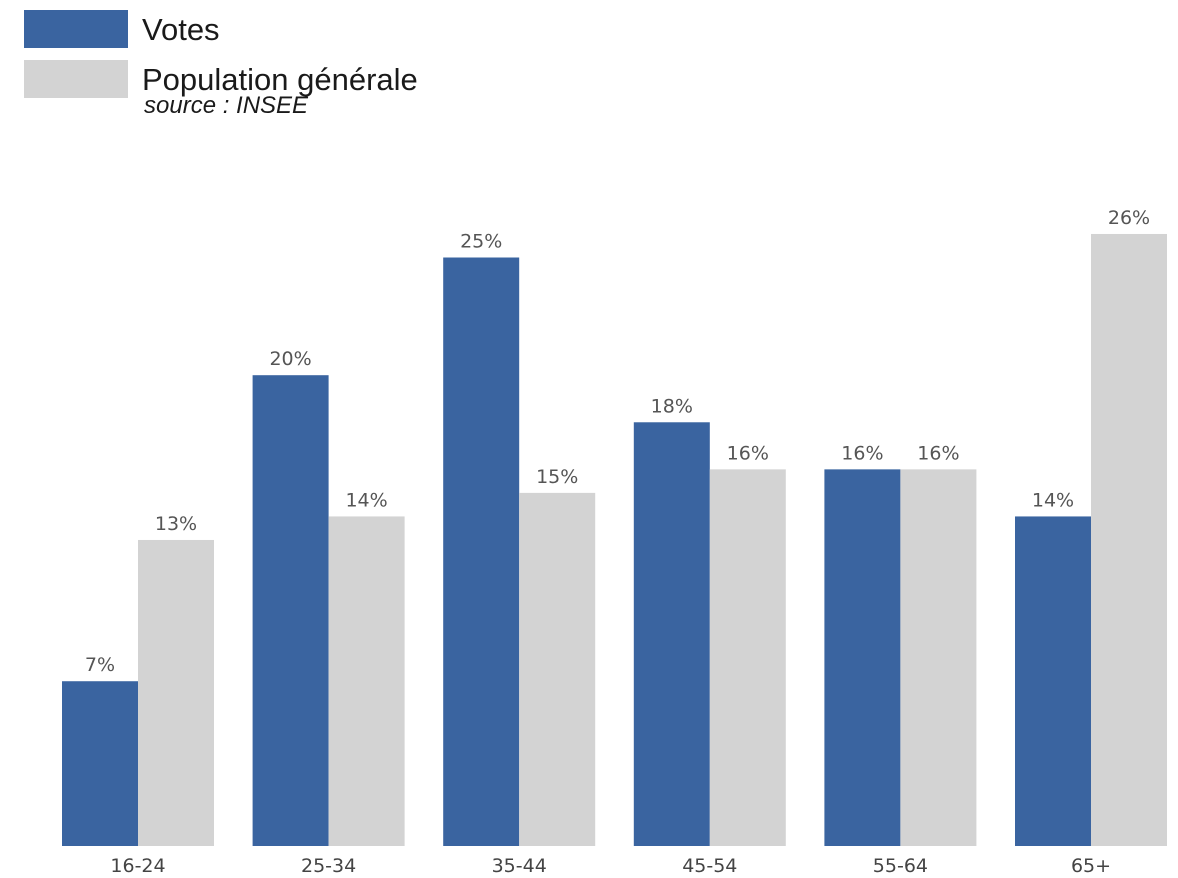  Describe the element at coordinates (557, 477) in the screenshot. I see `data-label-population-generale-35-44: 15%` at that location.